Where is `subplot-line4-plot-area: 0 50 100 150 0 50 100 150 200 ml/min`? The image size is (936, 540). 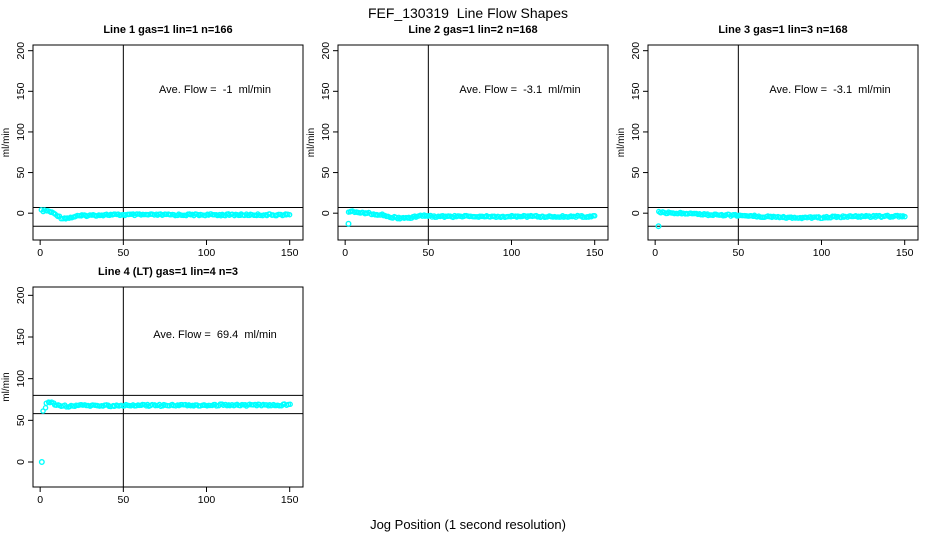
subplot-line4-plot-area: 0 50 100 150 0 50 100 150 200 ml/min is located at coordinates (152, 396).